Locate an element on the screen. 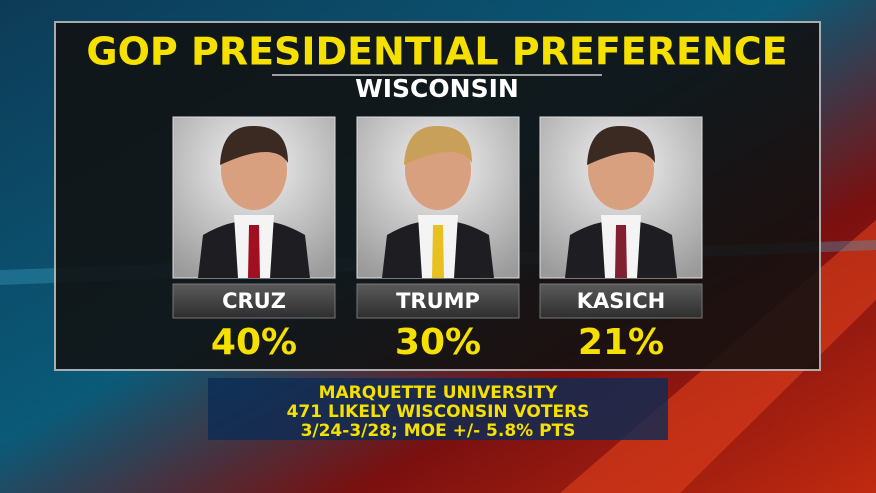 This screenshot has height=493, width=876. title: GOP PRESIDENTIAL PREFERENCE is located at coordinates (436, 52).